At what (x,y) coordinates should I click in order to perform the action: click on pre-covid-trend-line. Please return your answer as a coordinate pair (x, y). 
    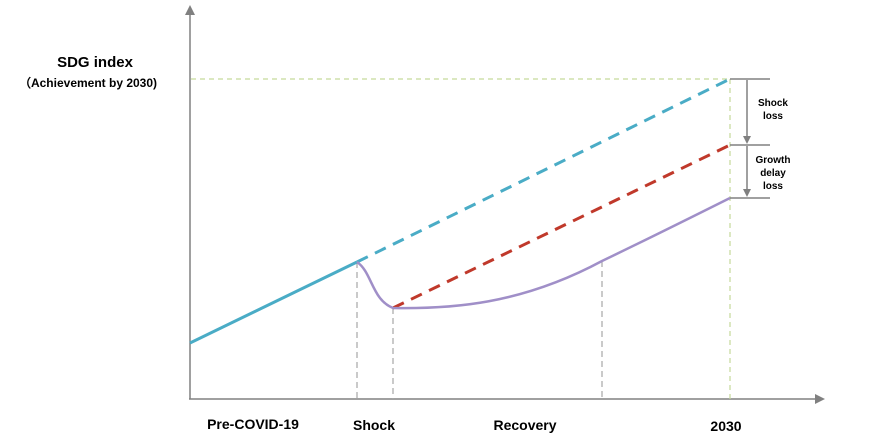
    Looking at the image, I should click on (273, 302).